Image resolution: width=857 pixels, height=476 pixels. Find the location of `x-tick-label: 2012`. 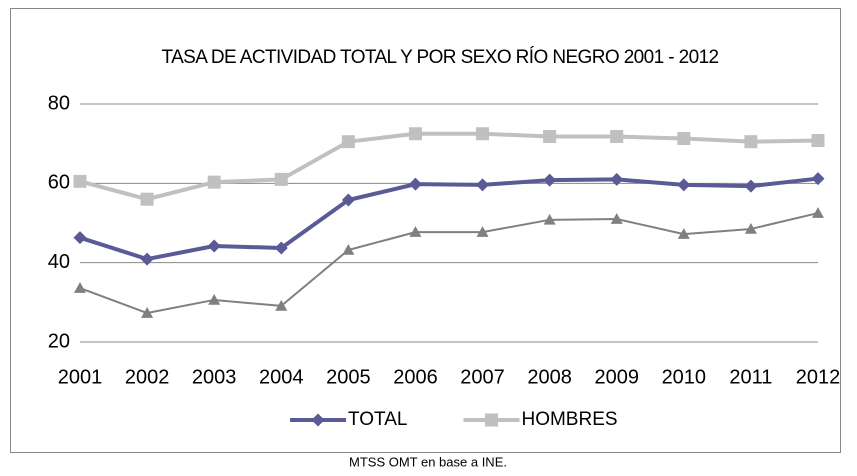

x-tick-label: 2012 is located at coordinates (818, 377).